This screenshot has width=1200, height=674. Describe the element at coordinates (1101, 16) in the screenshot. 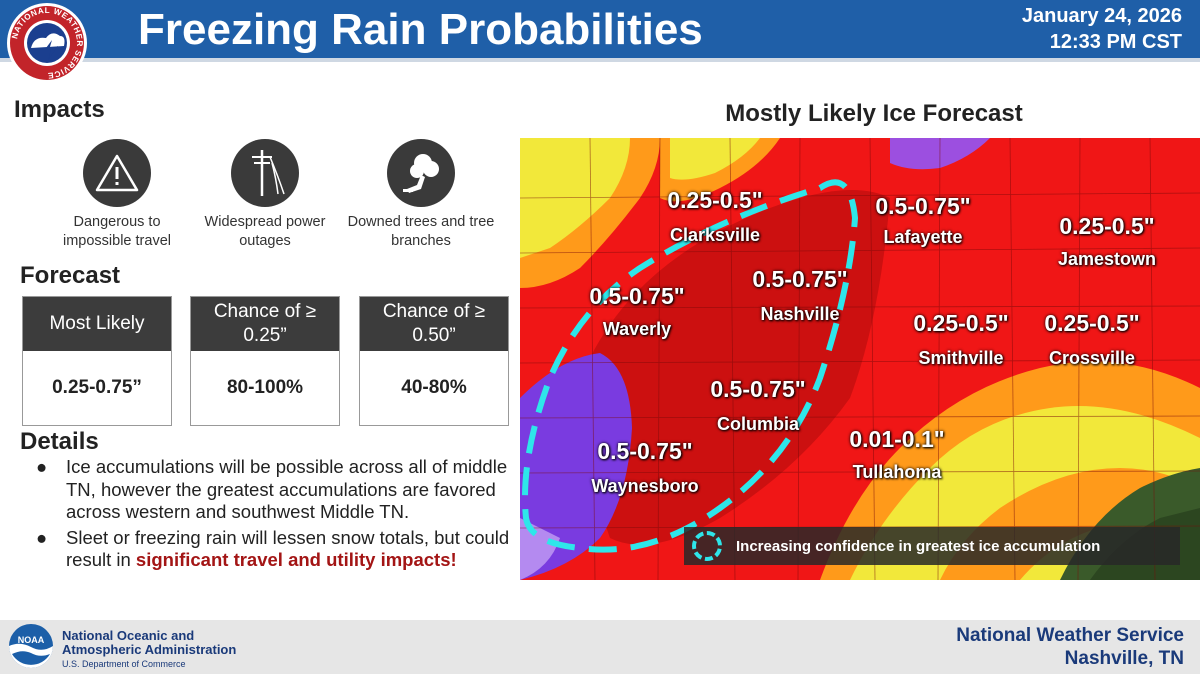

I see `issue-date: January 24, 2026` at that location.